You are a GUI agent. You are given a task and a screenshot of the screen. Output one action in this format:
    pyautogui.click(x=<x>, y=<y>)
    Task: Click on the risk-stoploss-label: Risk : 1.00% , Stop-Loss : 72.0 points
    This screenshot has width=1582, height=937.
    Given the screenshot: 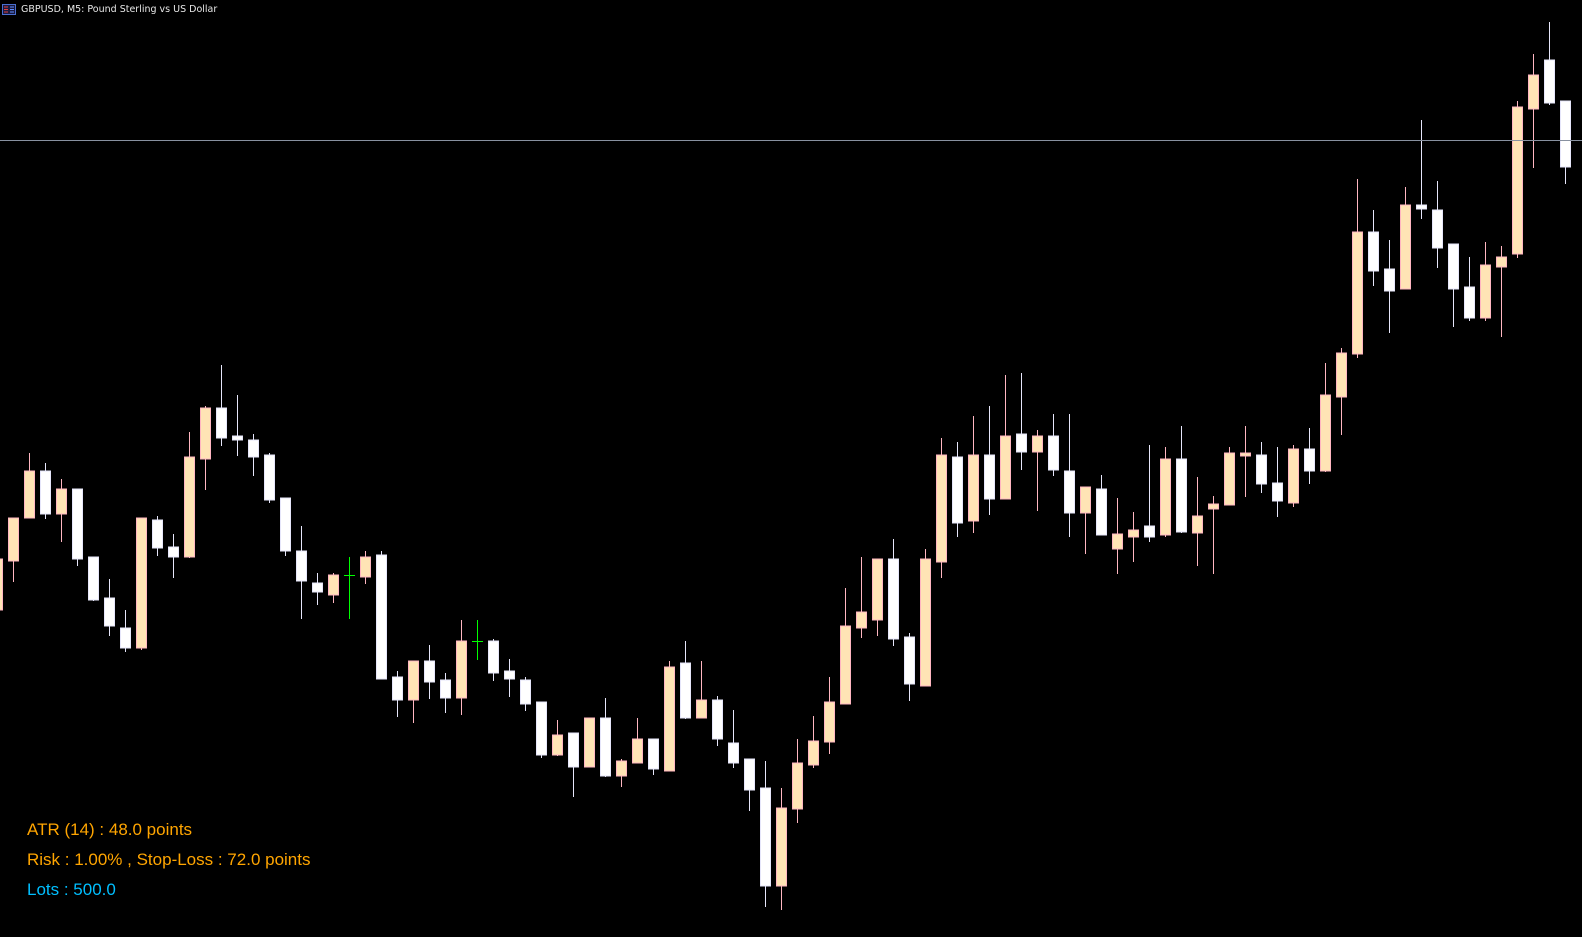 What is the action you would take?
    pyautogui.click(x=169, y=859)
    